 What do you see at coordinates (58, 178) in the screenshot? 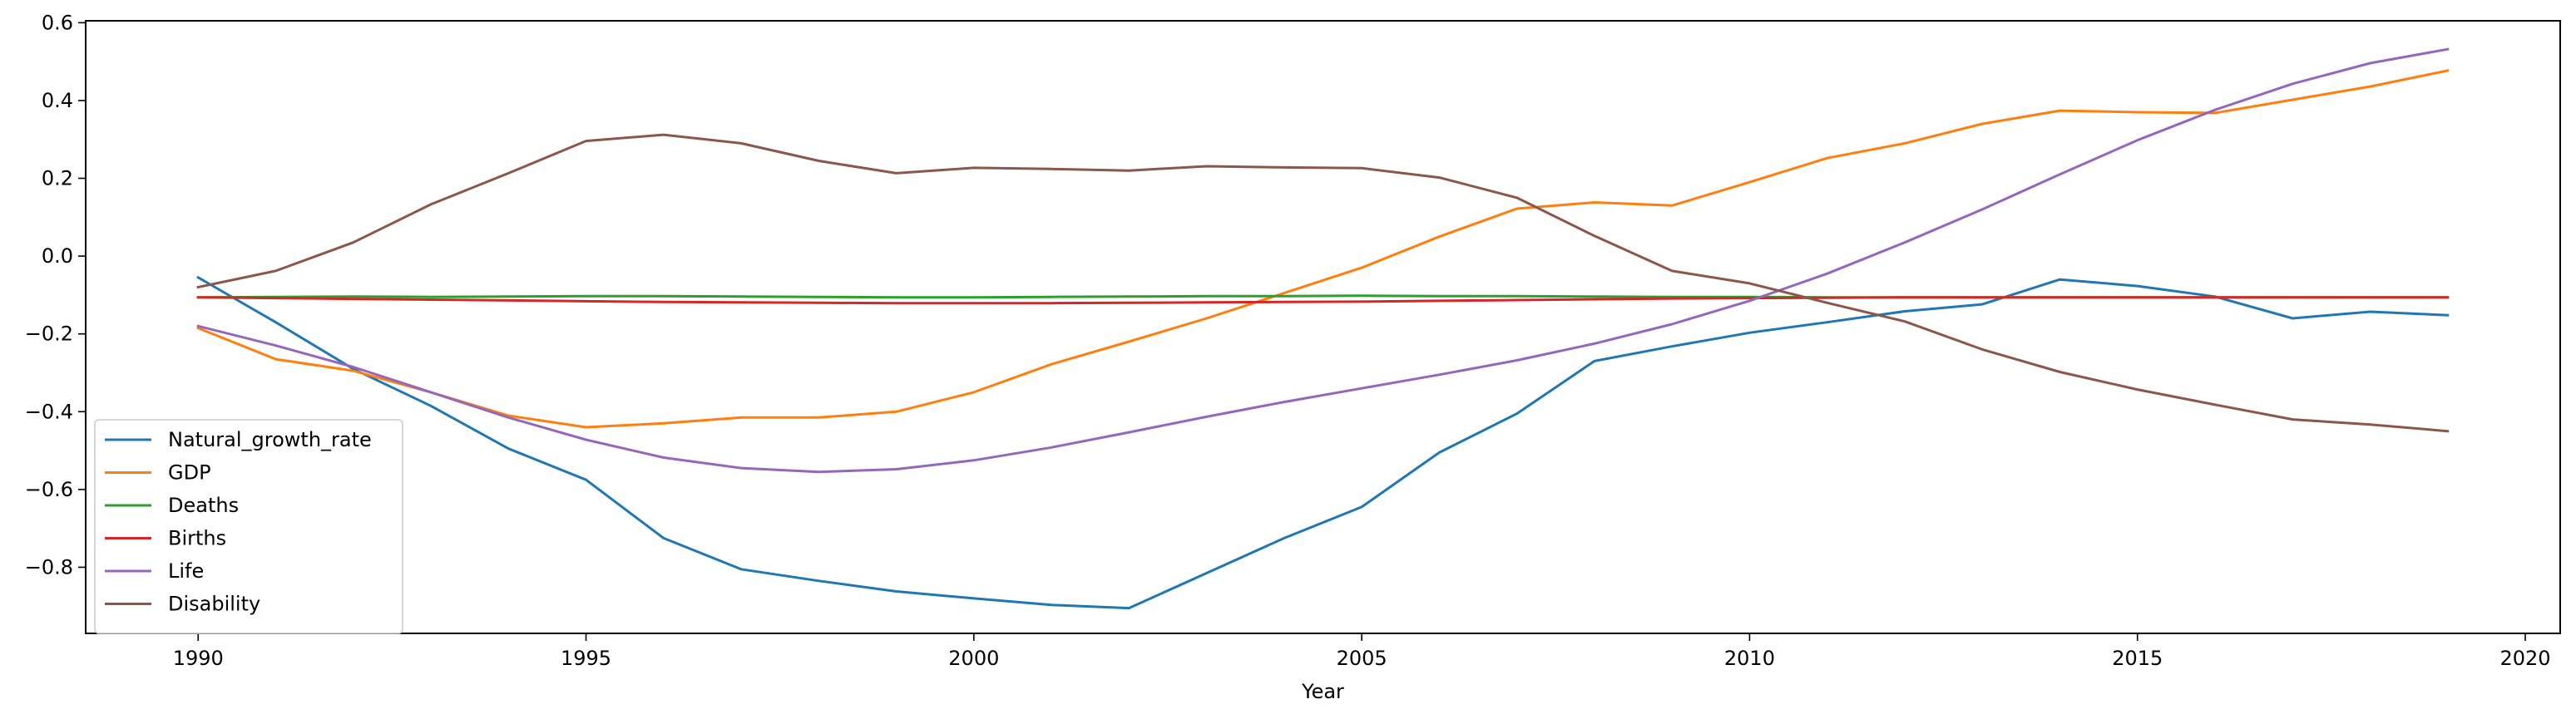
I see `y-tick-label: 0.2` at bounding box center [58, 178].